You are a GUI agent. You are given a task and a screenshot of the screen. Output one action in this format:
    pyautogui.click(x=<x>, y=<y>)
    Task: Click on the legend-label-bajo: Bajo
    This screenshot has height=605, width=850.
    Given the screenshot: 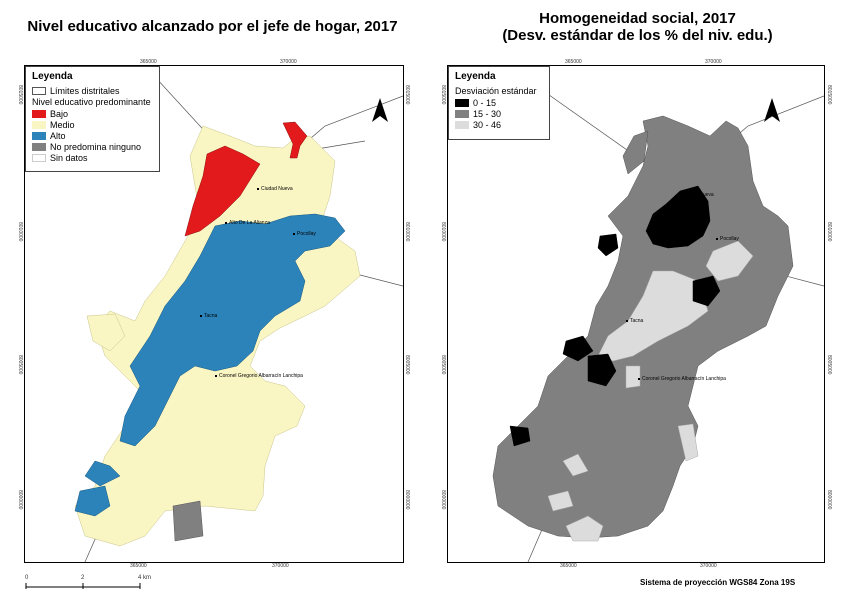 What is the action you would take?
    pyautogui.click(x=59, y=113)
    